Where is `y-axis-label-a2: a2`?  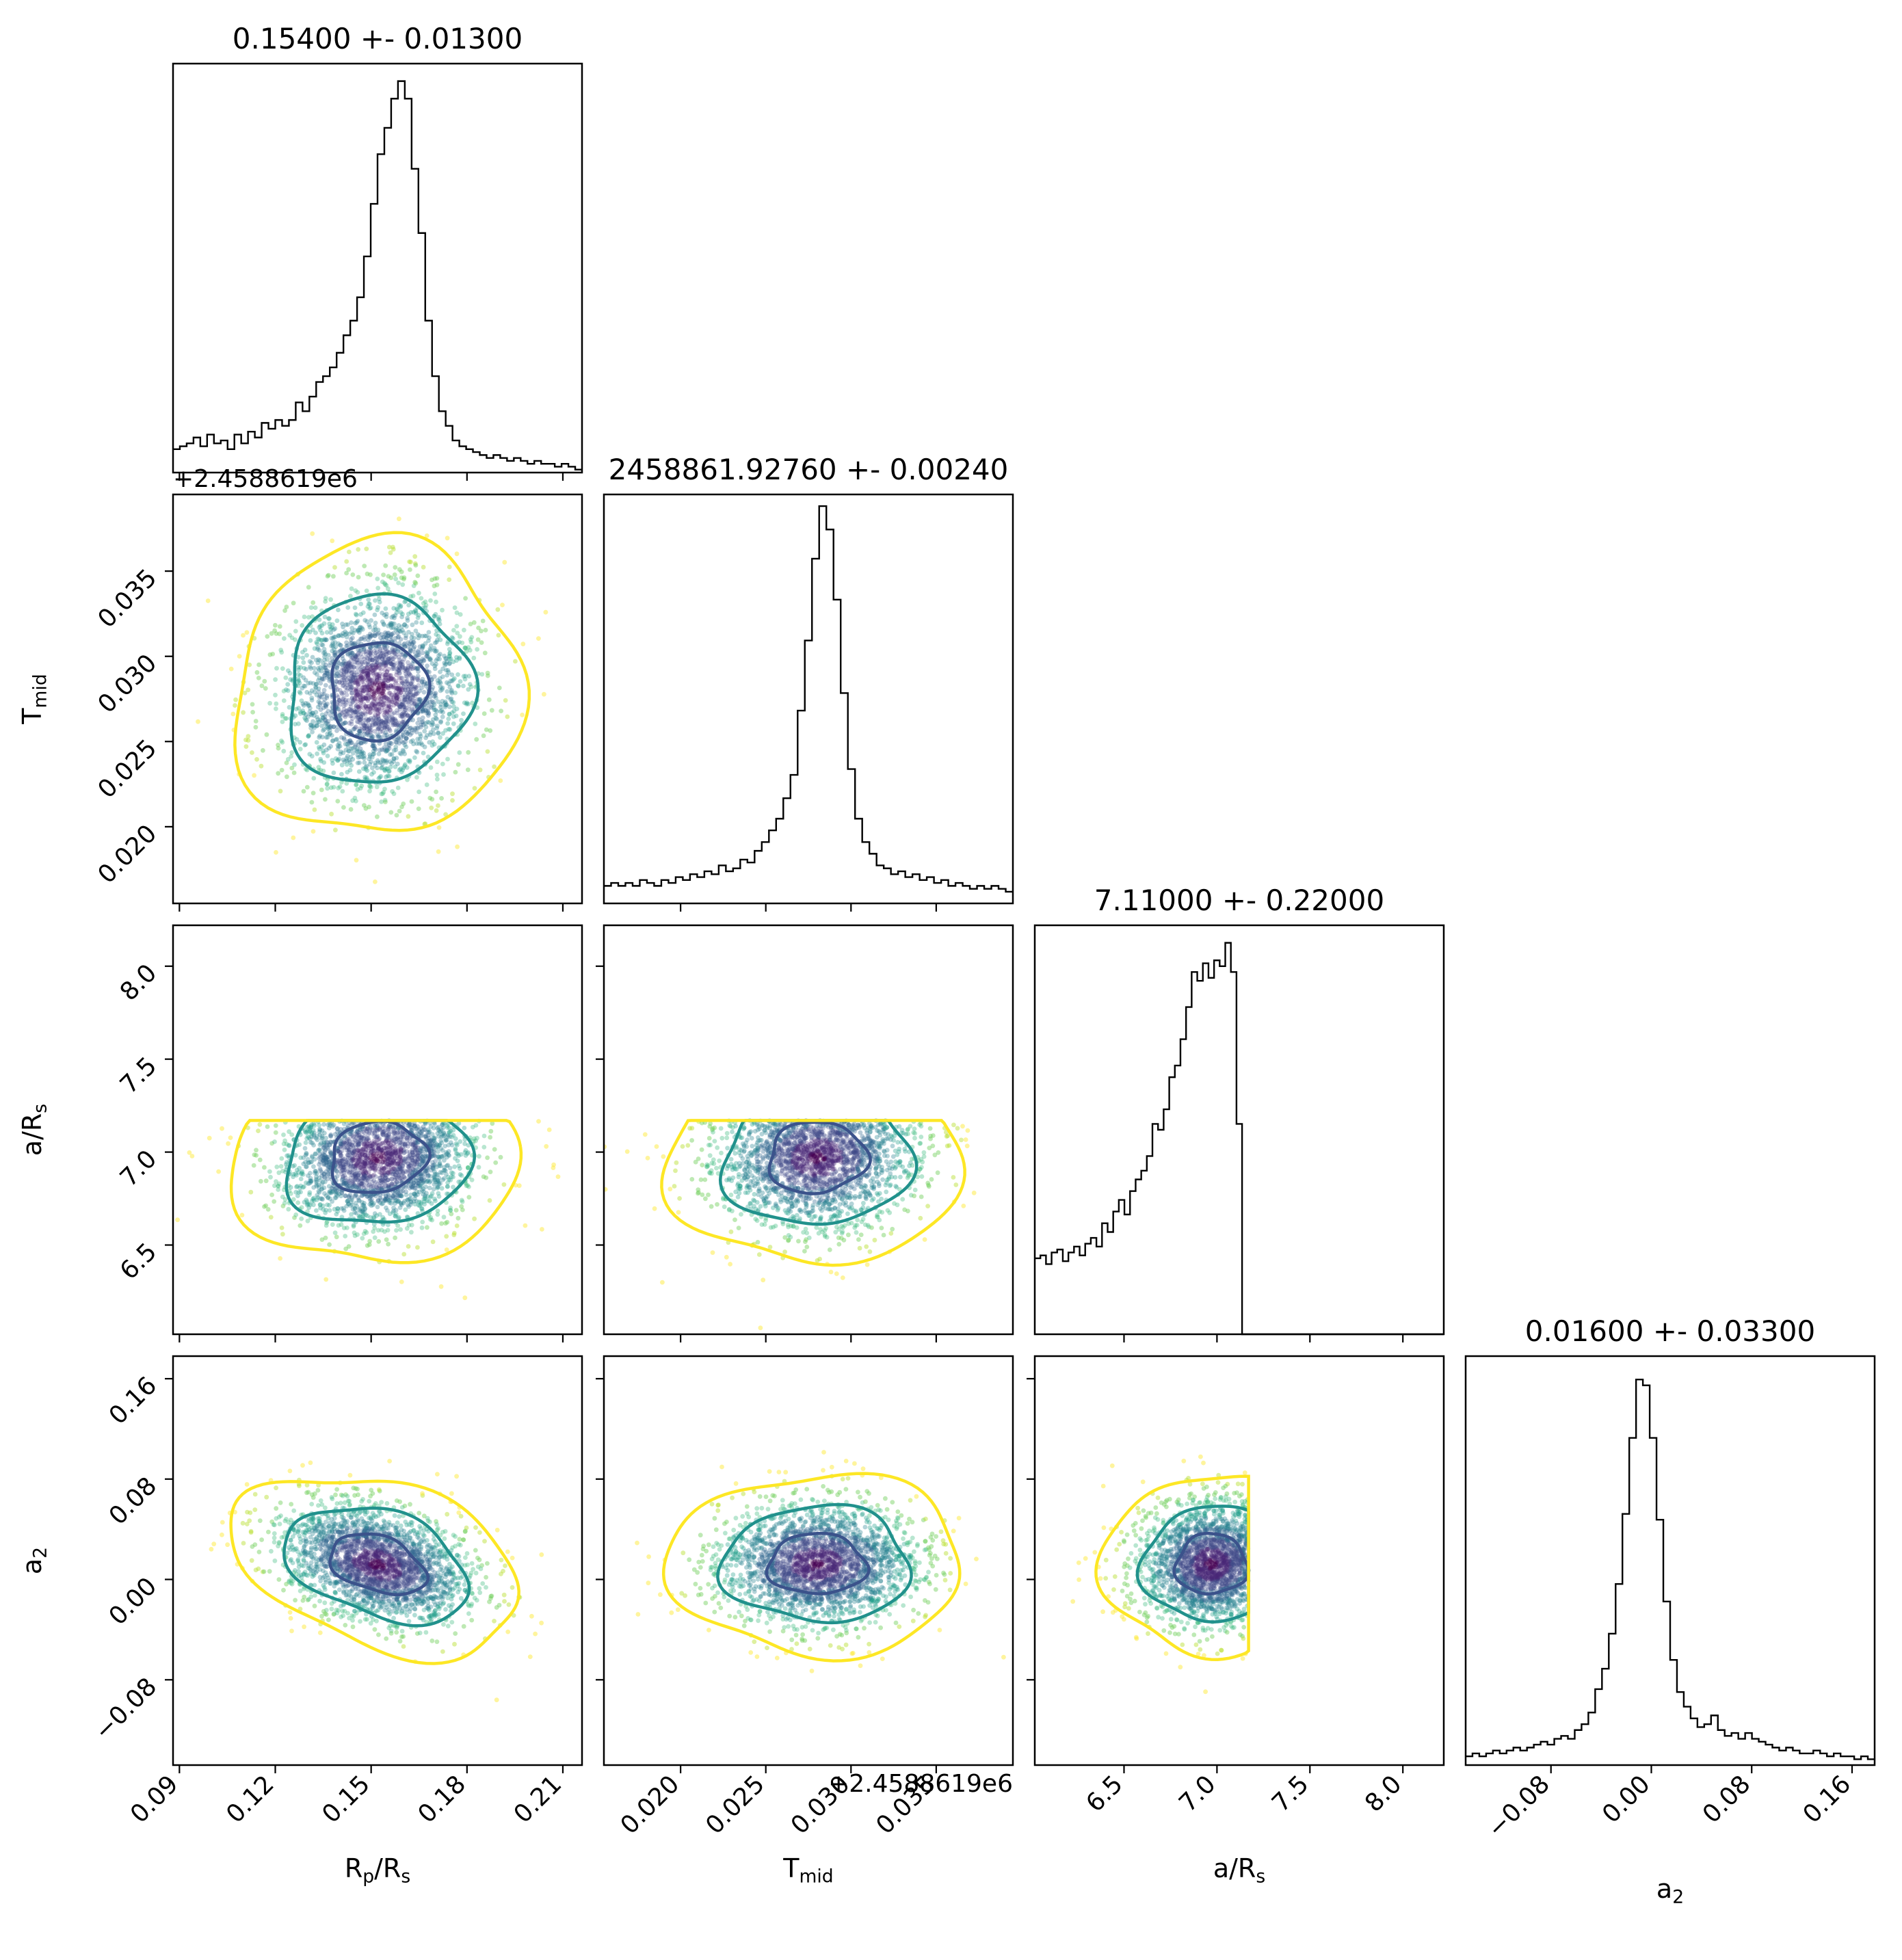
y-axis-label-a2: a2 is located at coordinates (34, 1560).